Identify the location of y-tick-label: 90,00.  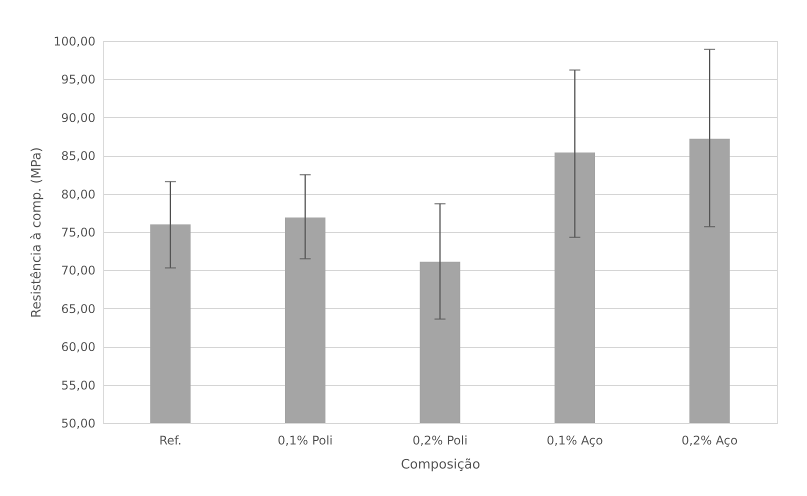
(78, 117).